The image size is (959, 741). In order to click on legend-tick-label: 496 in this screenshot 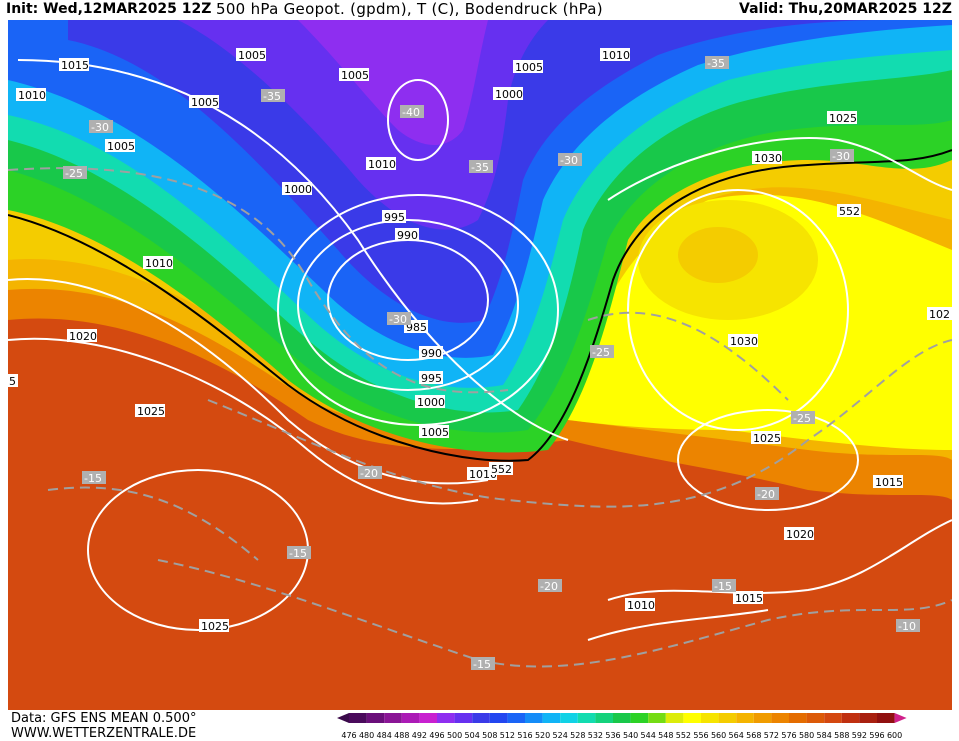, I will do `click(436, 735)`.